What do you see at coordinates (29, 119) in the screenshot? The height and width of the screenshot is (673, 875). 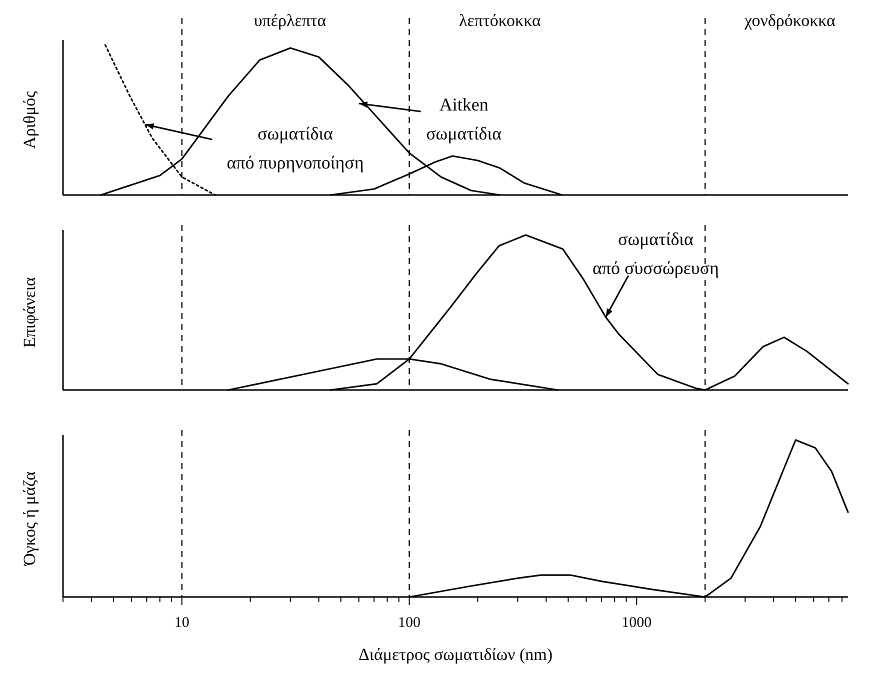 I see `y-axis-title: Αριθμός` at bounding box center [29, 119].